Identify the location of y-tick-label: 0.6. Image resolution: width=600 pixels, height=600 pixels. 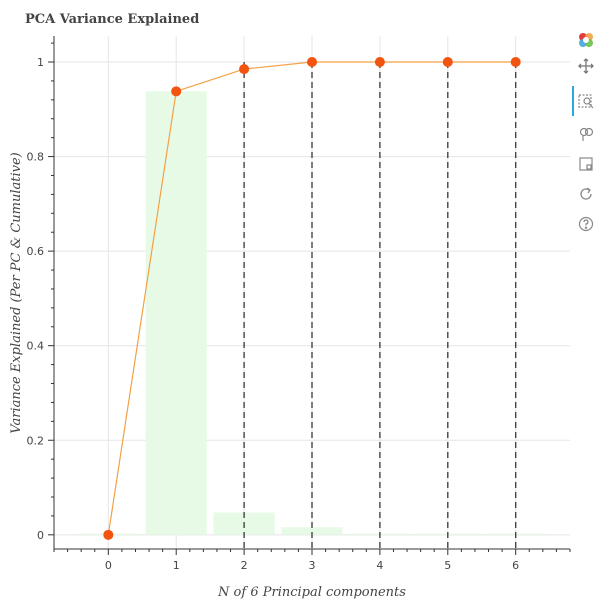
(36, 251).